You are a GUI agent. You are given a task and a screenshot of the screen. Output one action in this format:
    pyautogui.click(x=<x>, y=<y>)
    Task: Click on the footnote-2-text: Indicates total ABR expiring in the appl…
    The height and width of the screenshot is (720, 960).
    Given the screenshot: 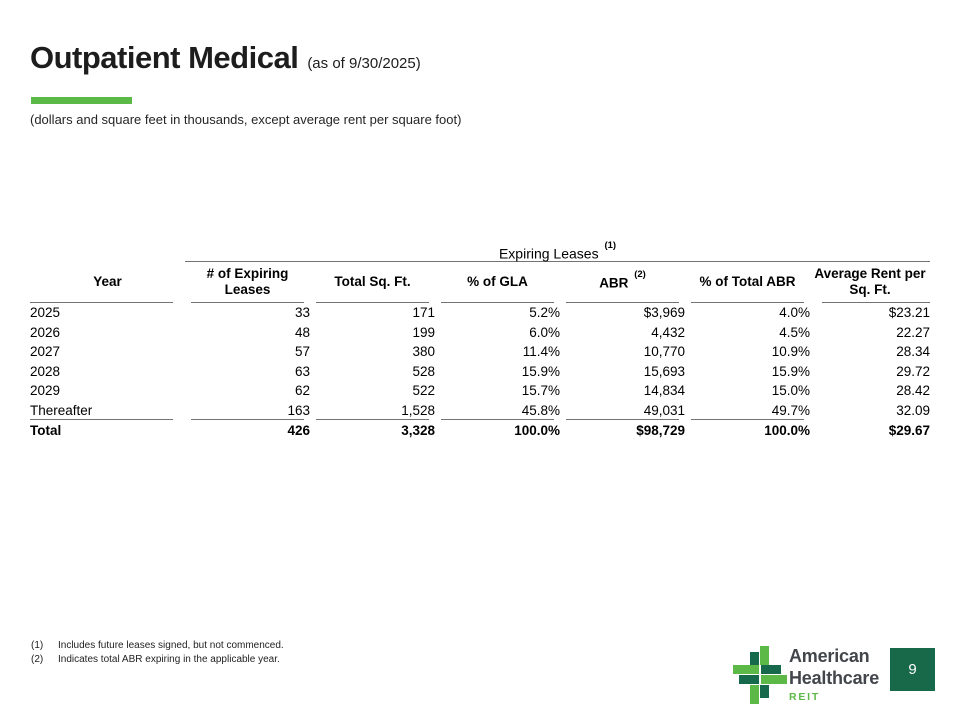 What is the action you would take?
    pyautogui.click(x=169, y=659)
    